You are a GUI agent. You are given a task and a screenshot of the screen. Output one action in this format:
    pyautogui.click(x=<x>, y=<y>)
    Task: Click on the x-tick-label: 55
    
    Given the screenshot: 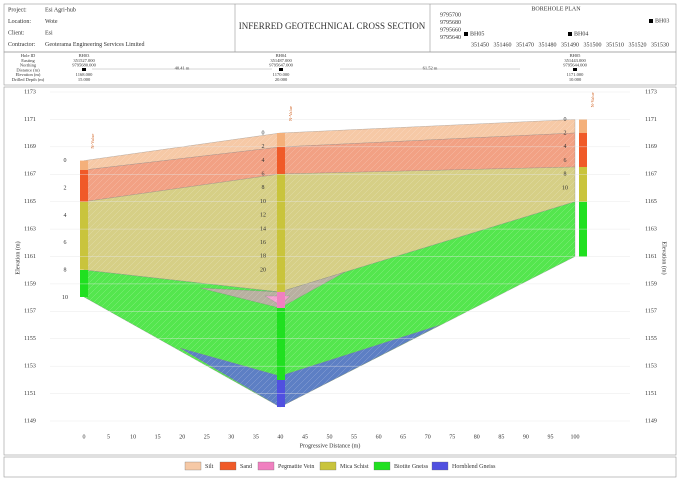 What is the action you would take?
    pyautogui.click(x=354, y=437)
    